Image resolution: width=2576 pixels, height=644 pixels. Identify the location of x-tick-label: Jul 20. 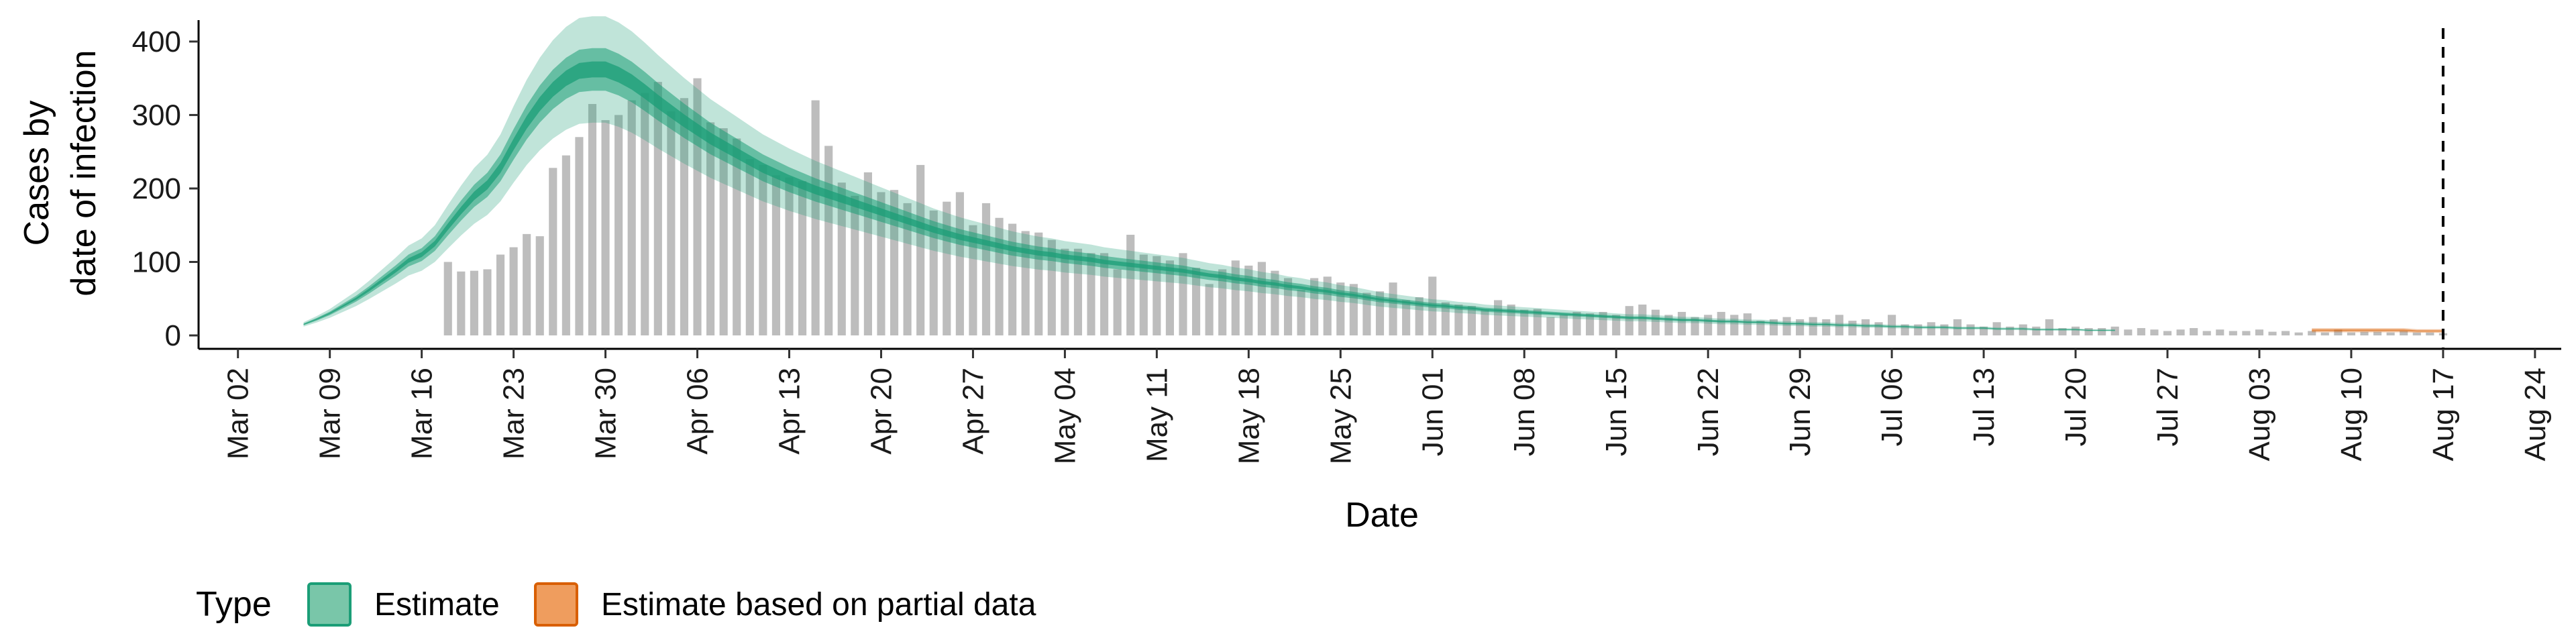
(2075, 407).